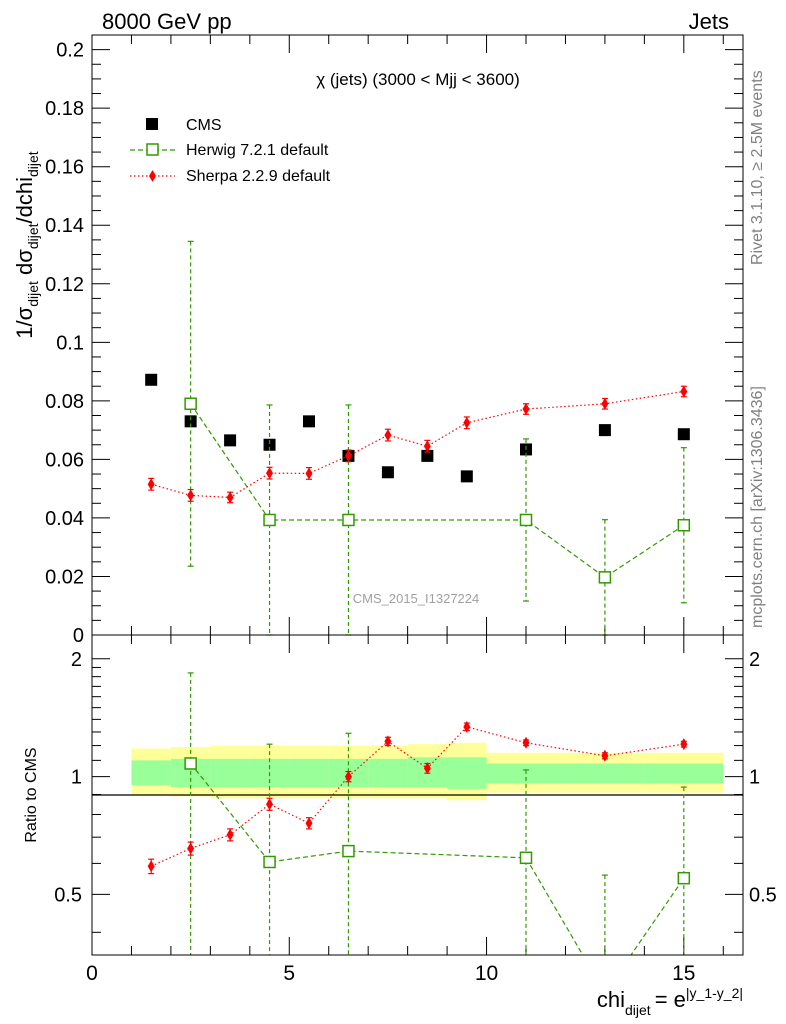 Image resolution: width=786 pixels, height=1024 pixels. What do you see at coordinates (64, 460) in the screenshot?
I see `main-ytick-label: 0.06` at bounding box center [64, 460].